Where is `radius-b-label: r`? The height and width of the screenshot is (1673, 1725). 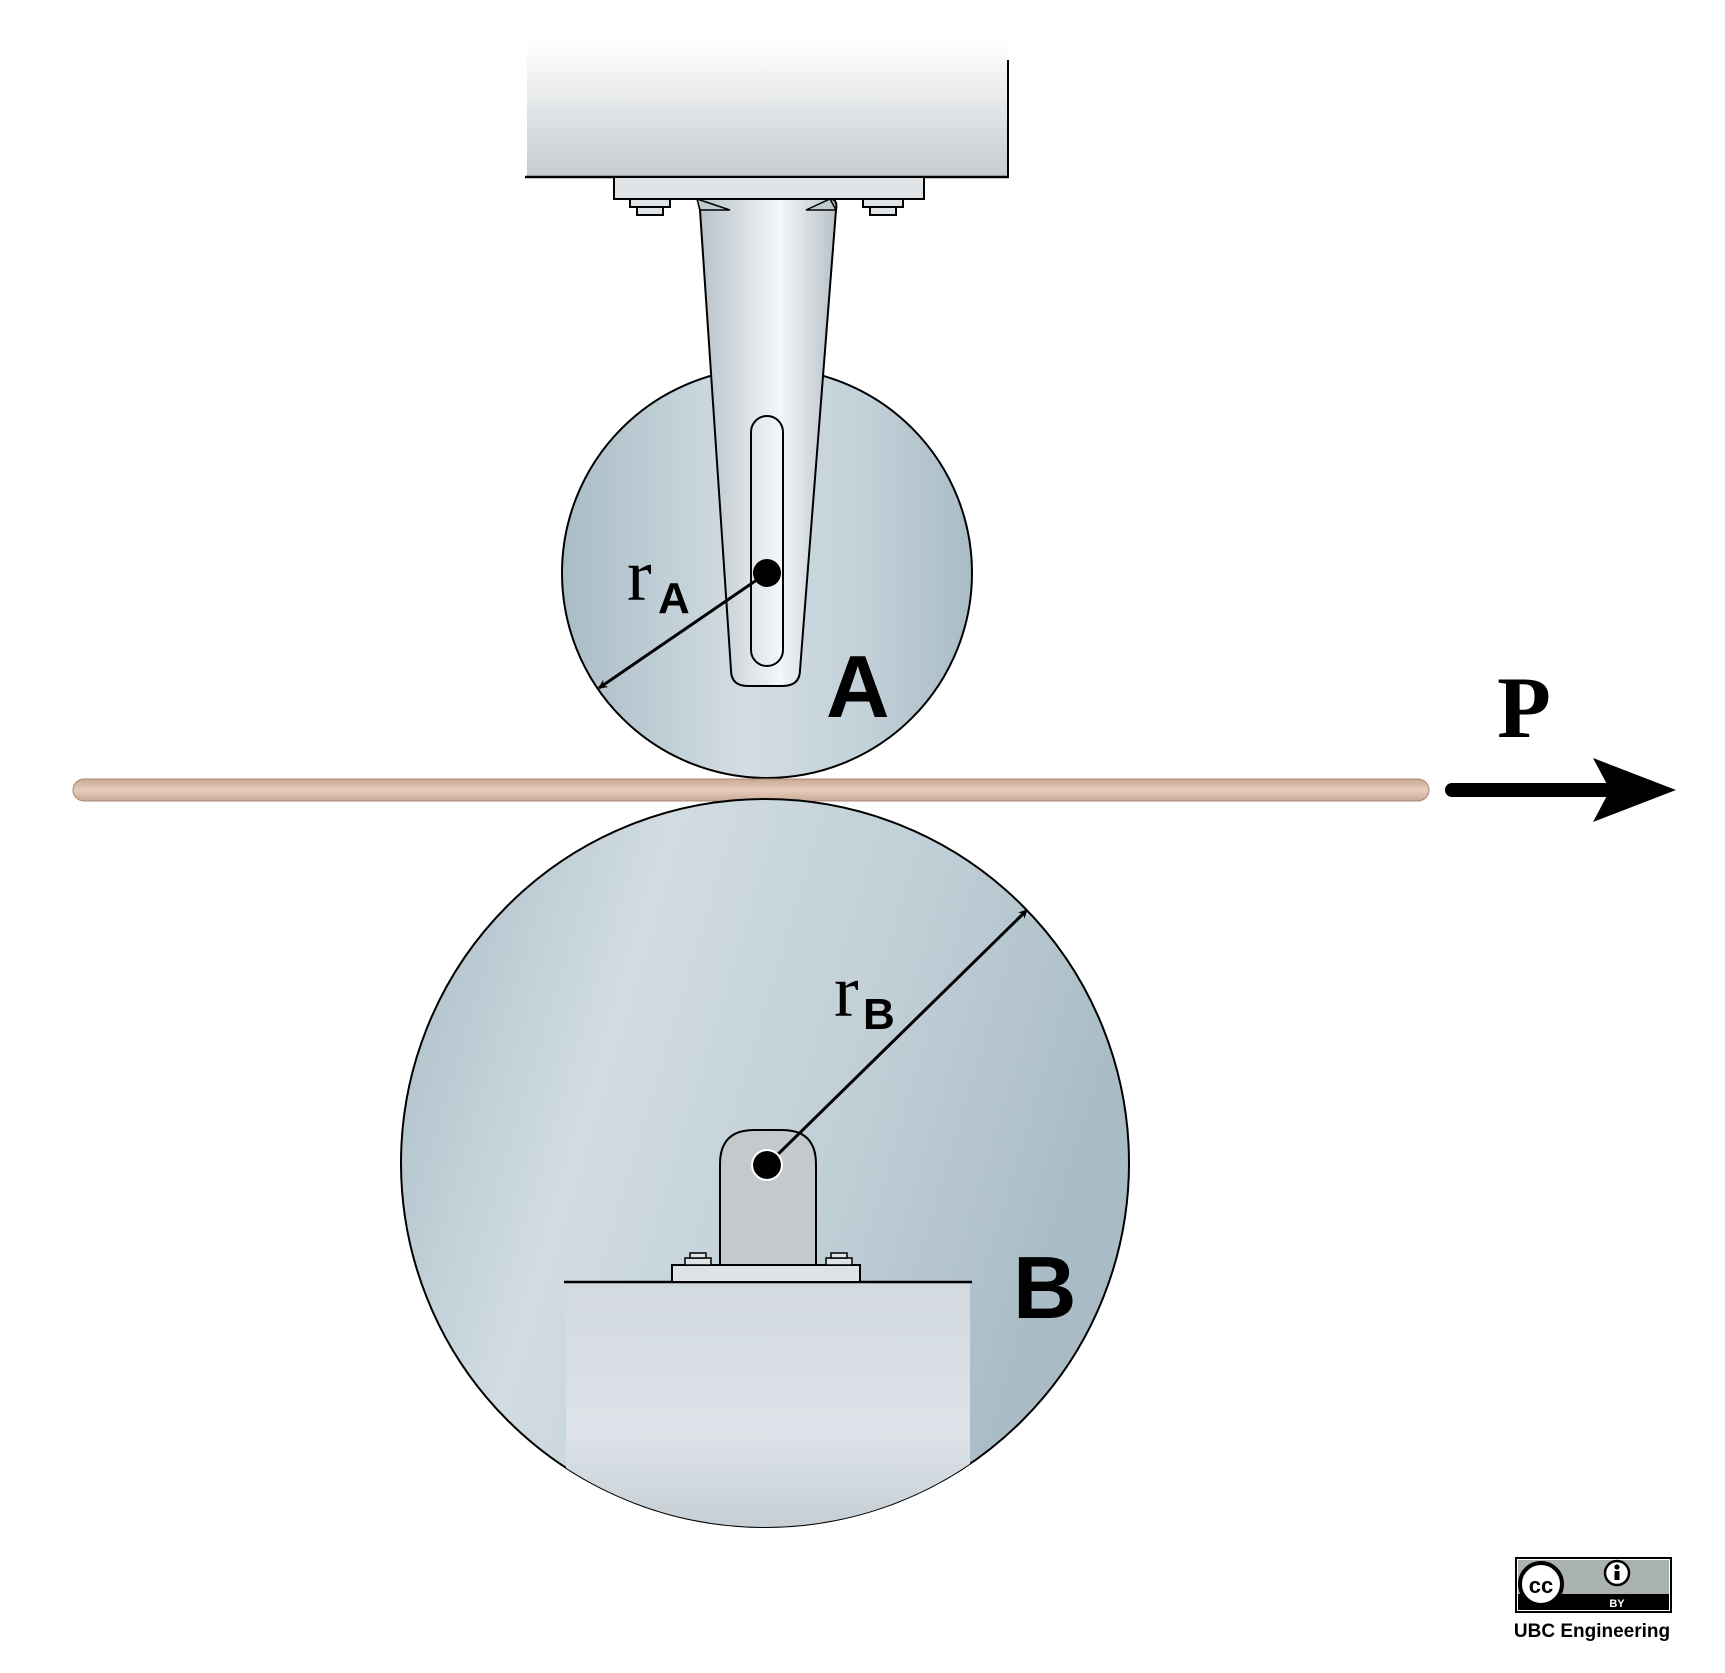 radius-b-label: r is located at coordinates (846, 992).